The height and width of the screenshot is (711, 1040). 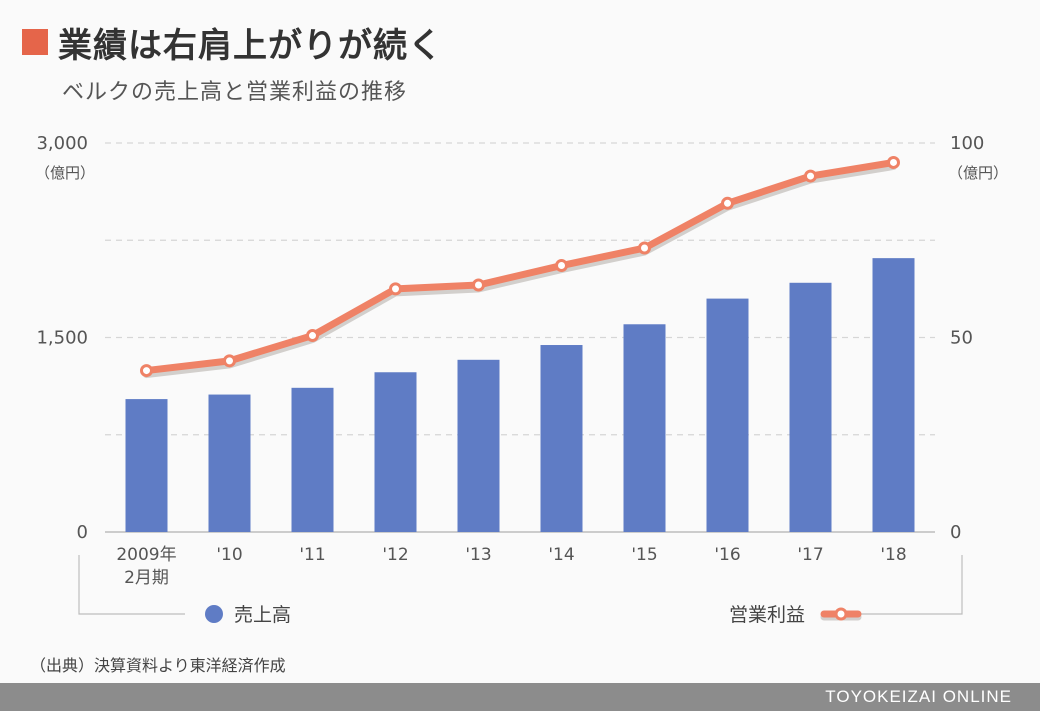 I want to click on y-left-tick-label: 1,500, so click(x=62, y=338).